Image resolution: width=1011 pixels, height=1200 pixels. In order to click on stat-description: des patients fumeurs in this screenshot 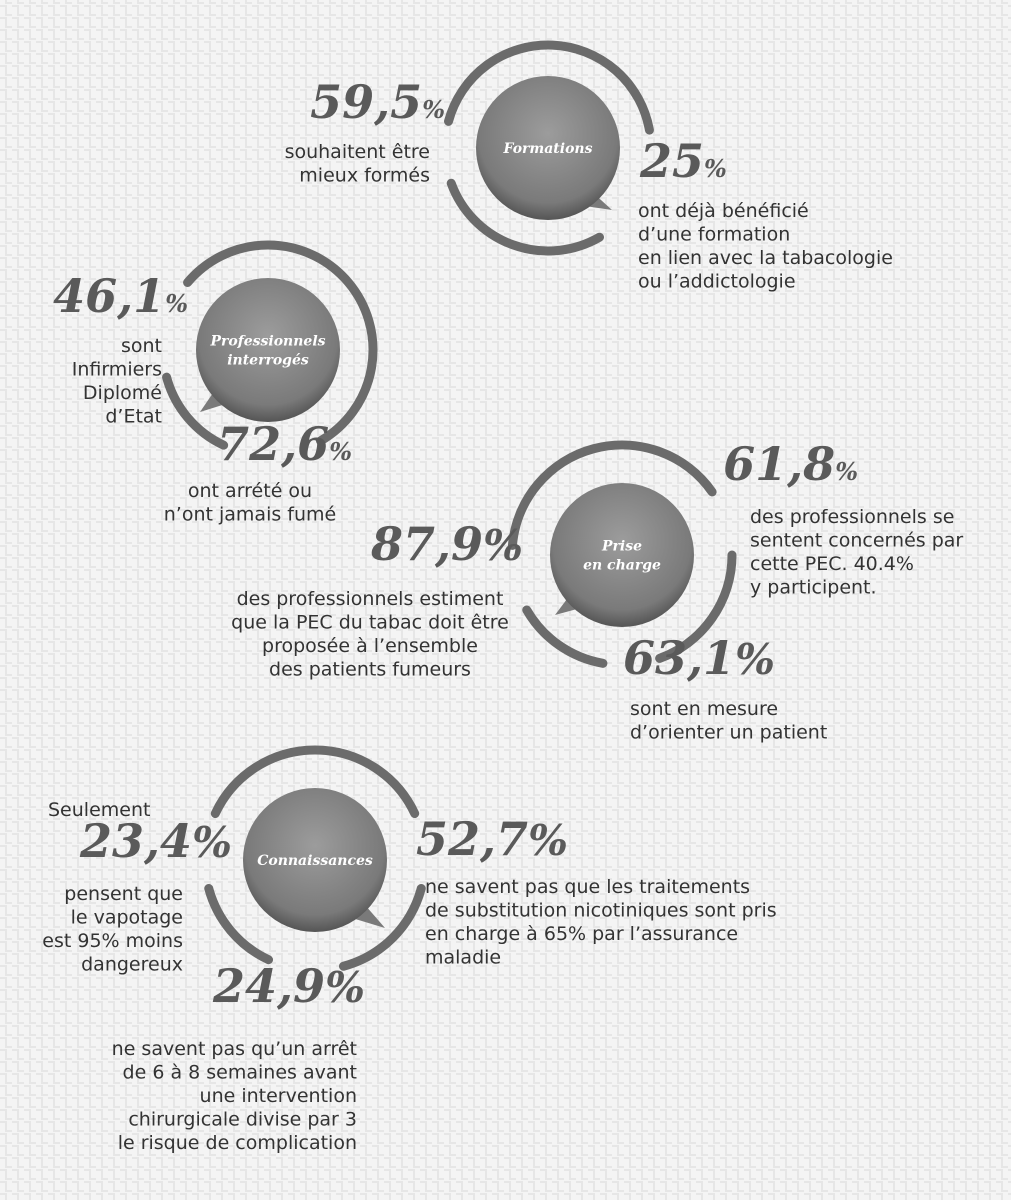, I will do `click(370, 670)`.